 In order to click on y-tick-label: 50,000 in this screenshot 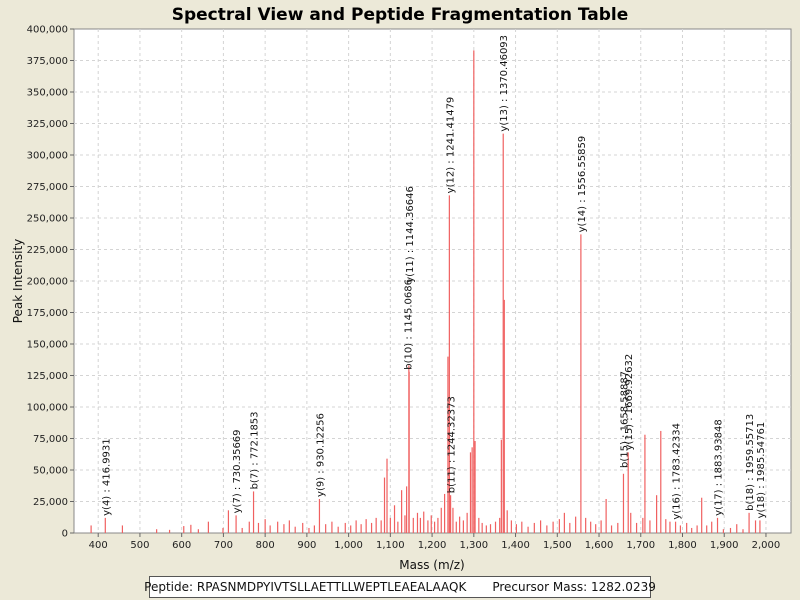, I will do `click(50, 471)`.